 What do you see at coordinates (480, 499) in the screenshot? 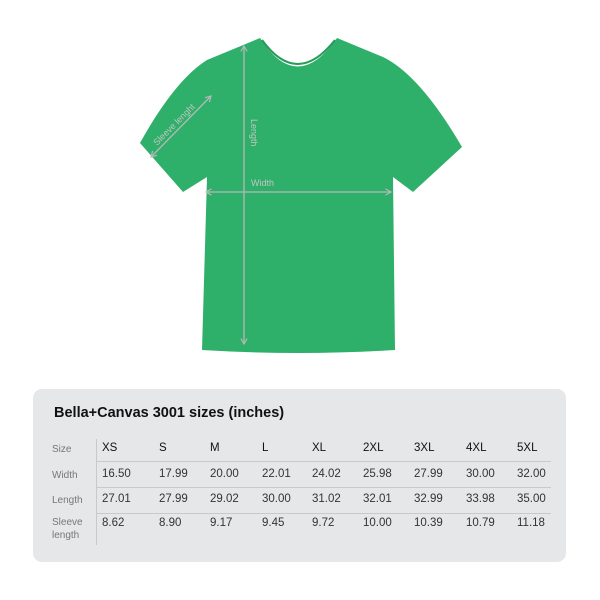
I see `table-cell: 33.98` at bounding box center [480, 499].